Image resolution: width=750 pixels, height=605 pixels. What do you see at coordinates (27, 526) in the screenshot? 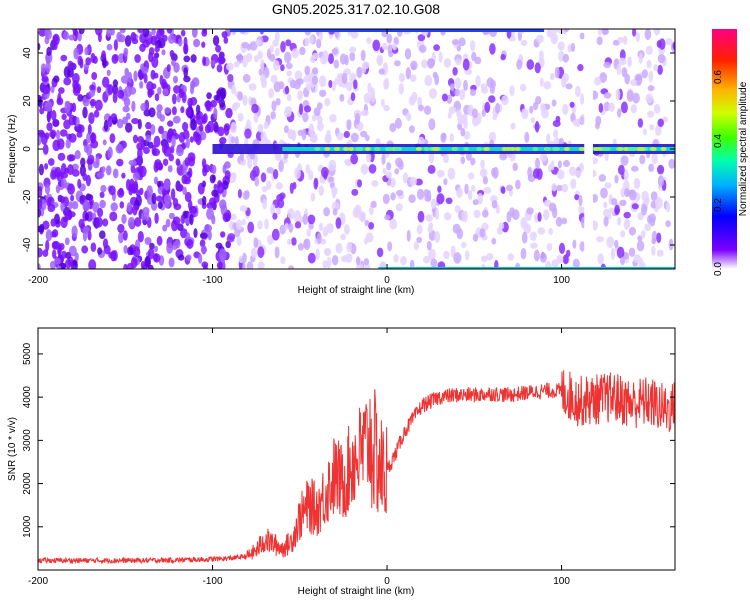
I see `y-tick-label: 1000` at bounding box center [27, 526].